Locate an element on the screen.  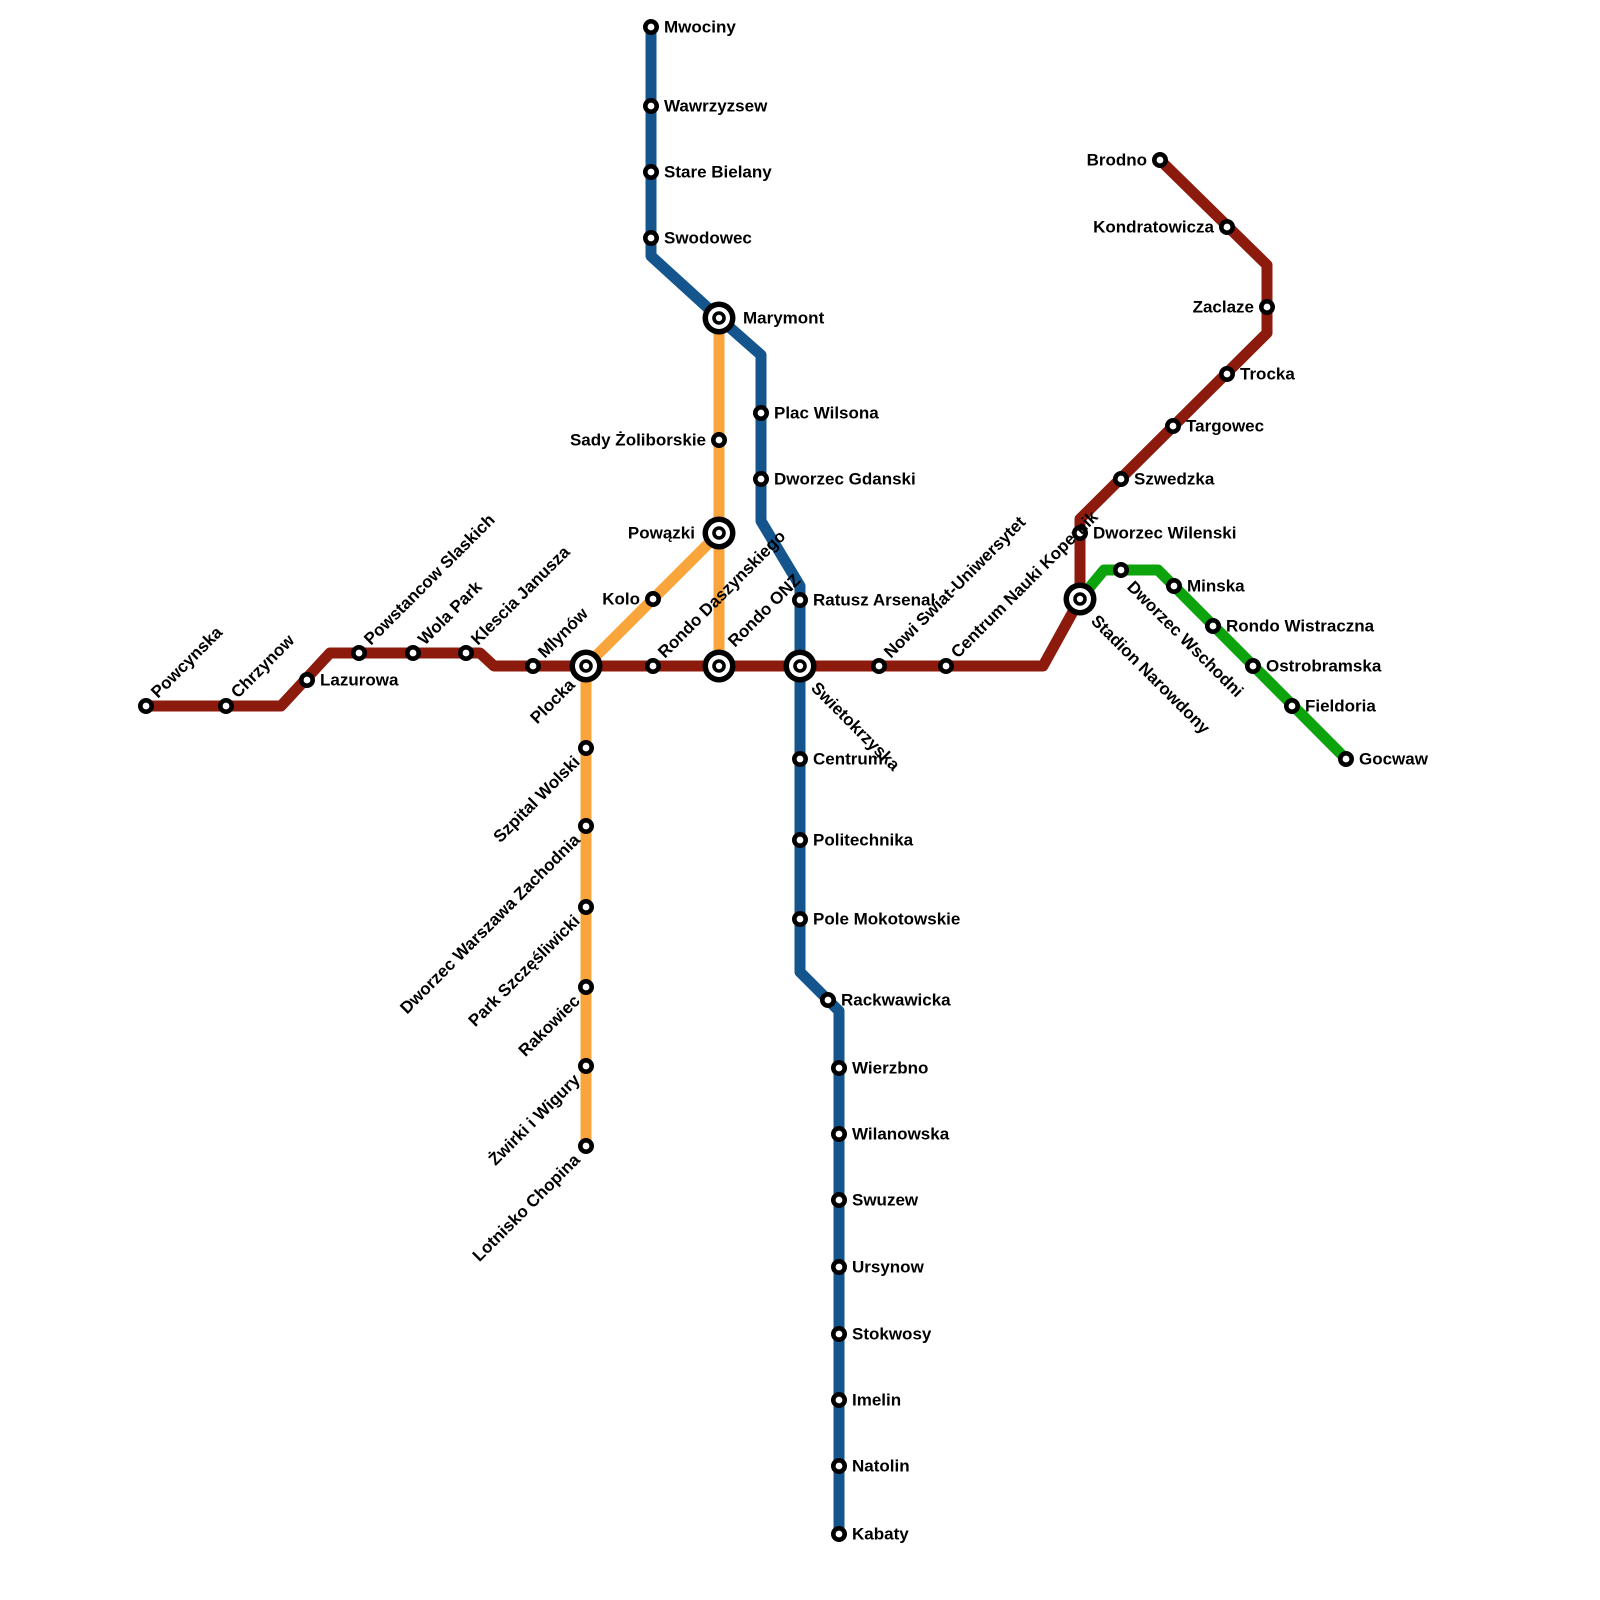
station-label-kolo: Kolo is located at coordinates (621, 599).